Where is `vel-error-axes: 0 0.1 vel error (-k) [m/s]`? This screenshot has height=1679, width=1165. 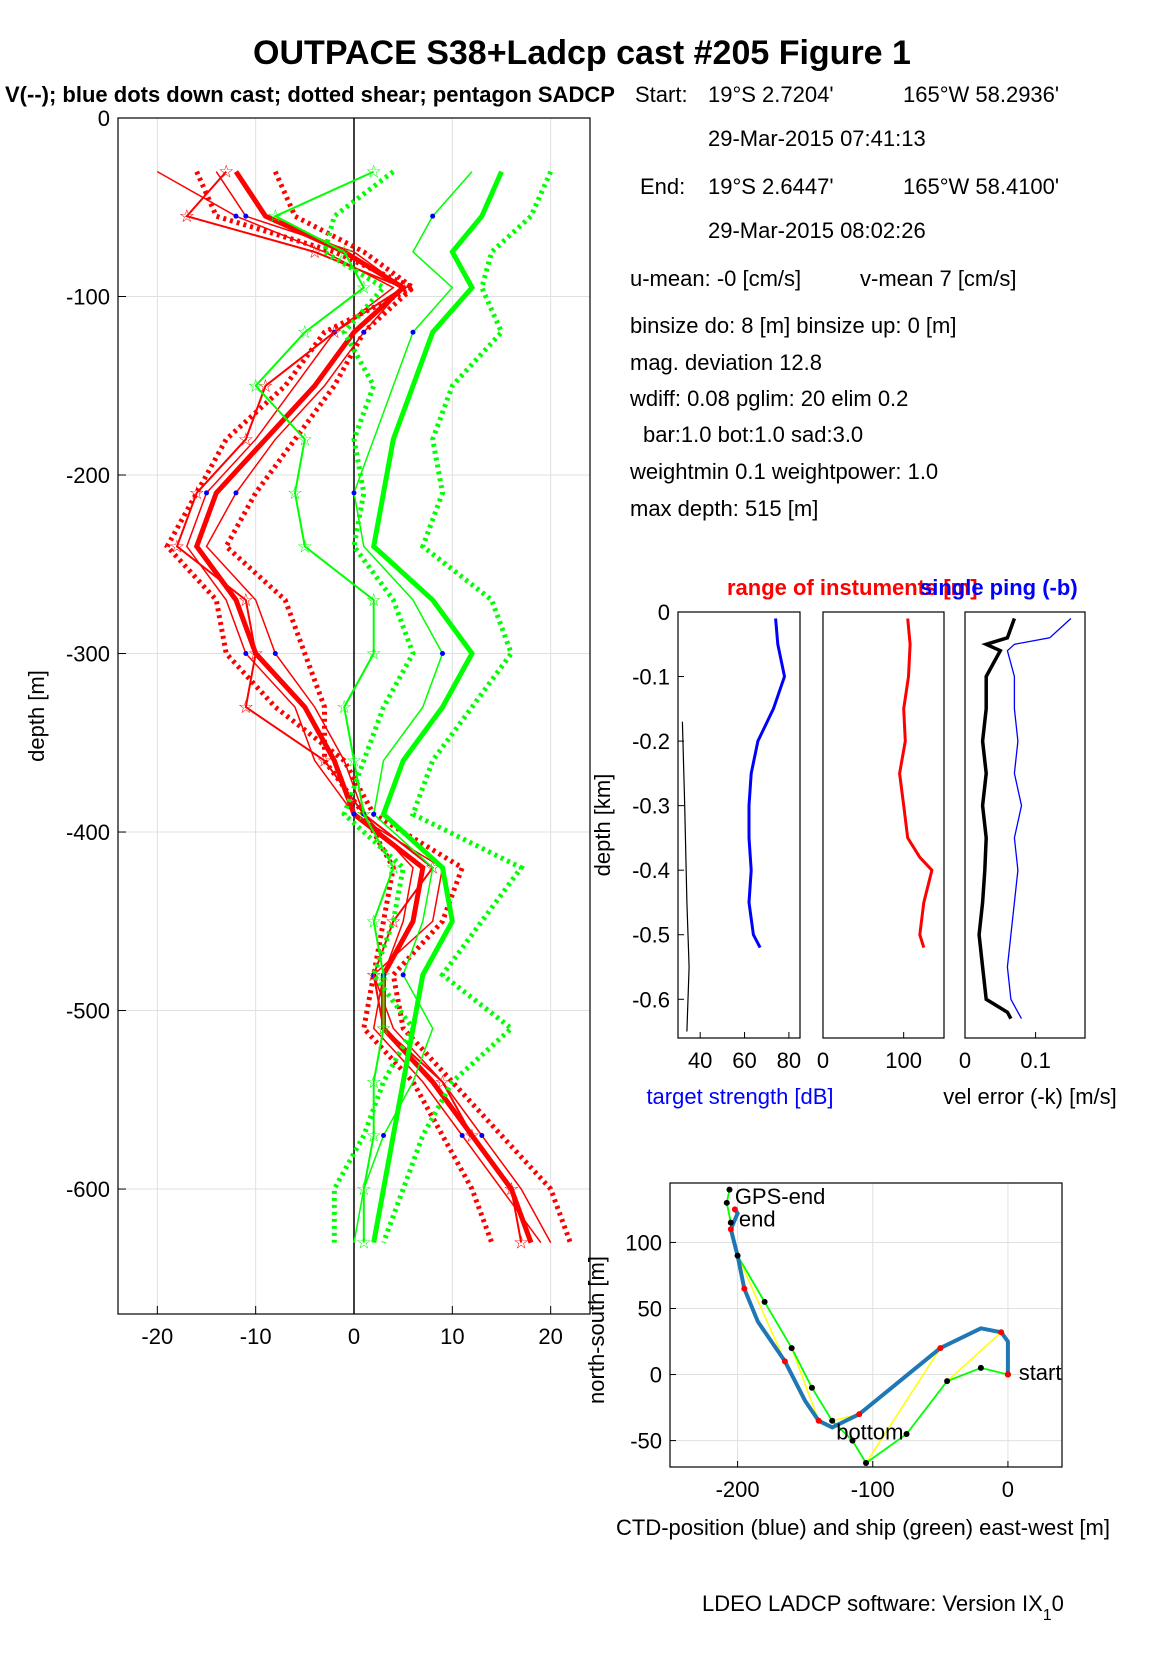 vel-error-axes: 0 0.1 vel error (-k) [m/s] is located at coordinates (1030, 860).